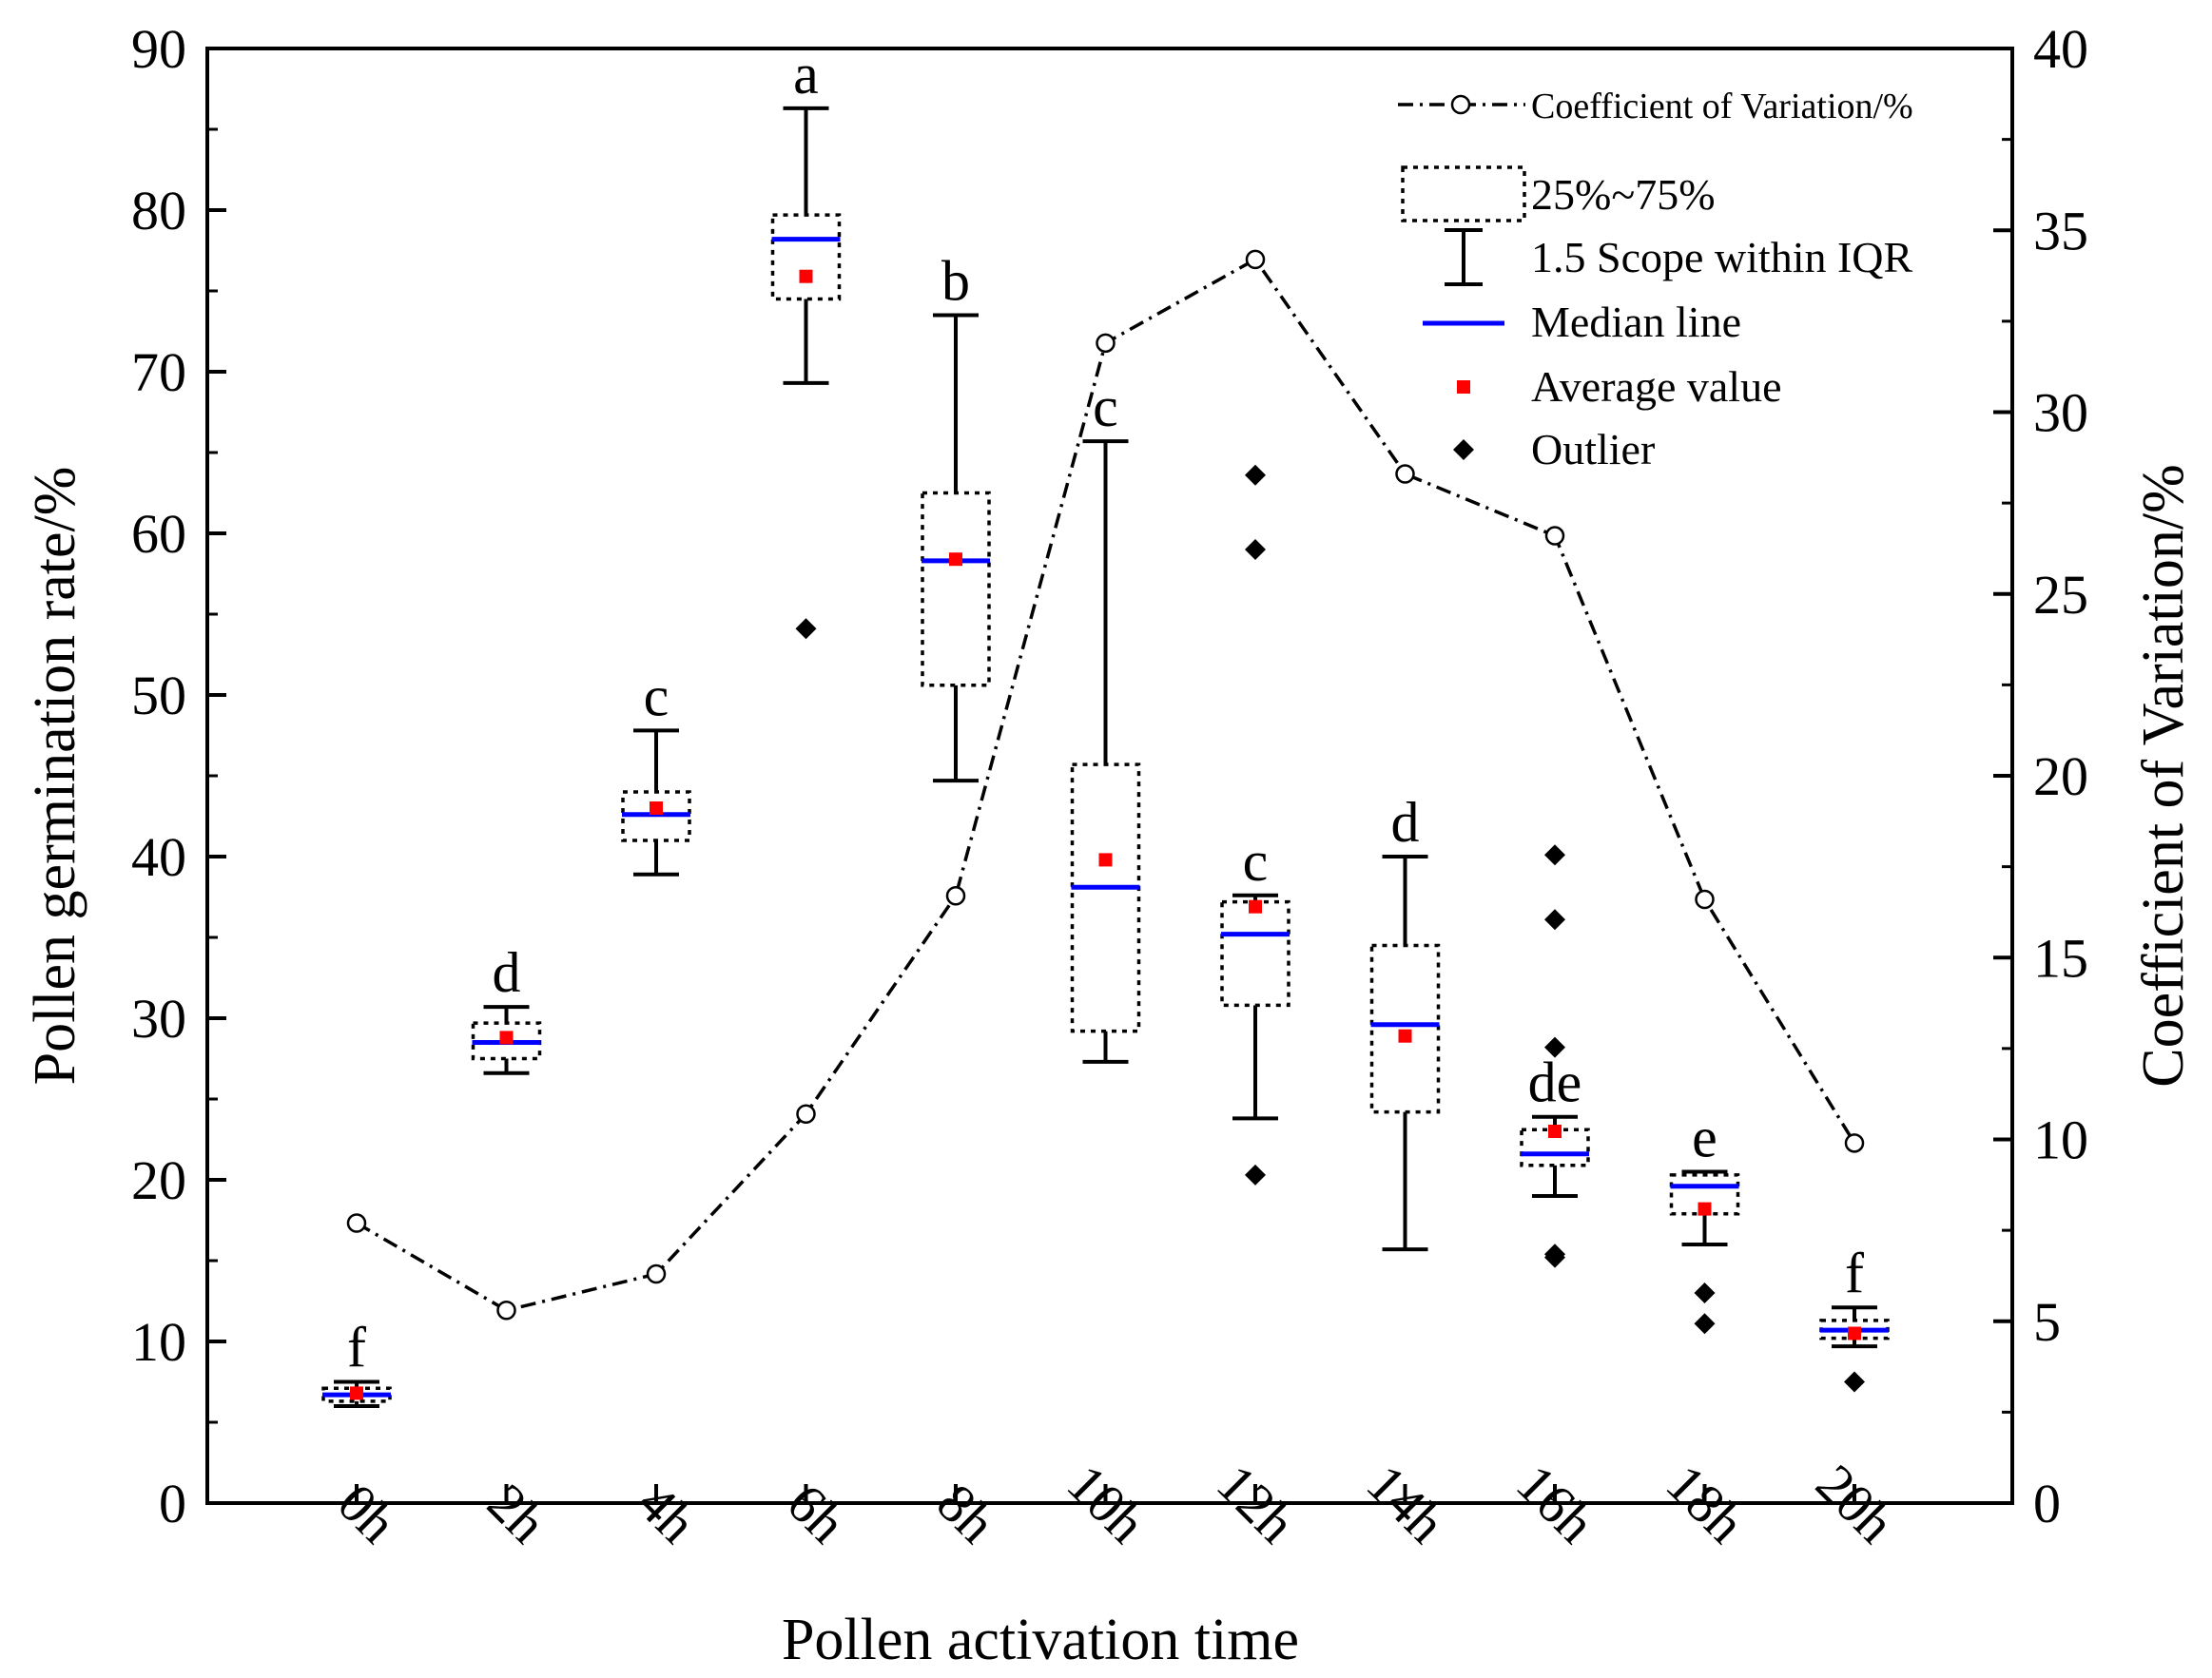 The image size is (2212, 1678). What do you see at coordinates (955, 281) in the screenshot?
I see `group-letter: b` at bounding box center [955, 281].